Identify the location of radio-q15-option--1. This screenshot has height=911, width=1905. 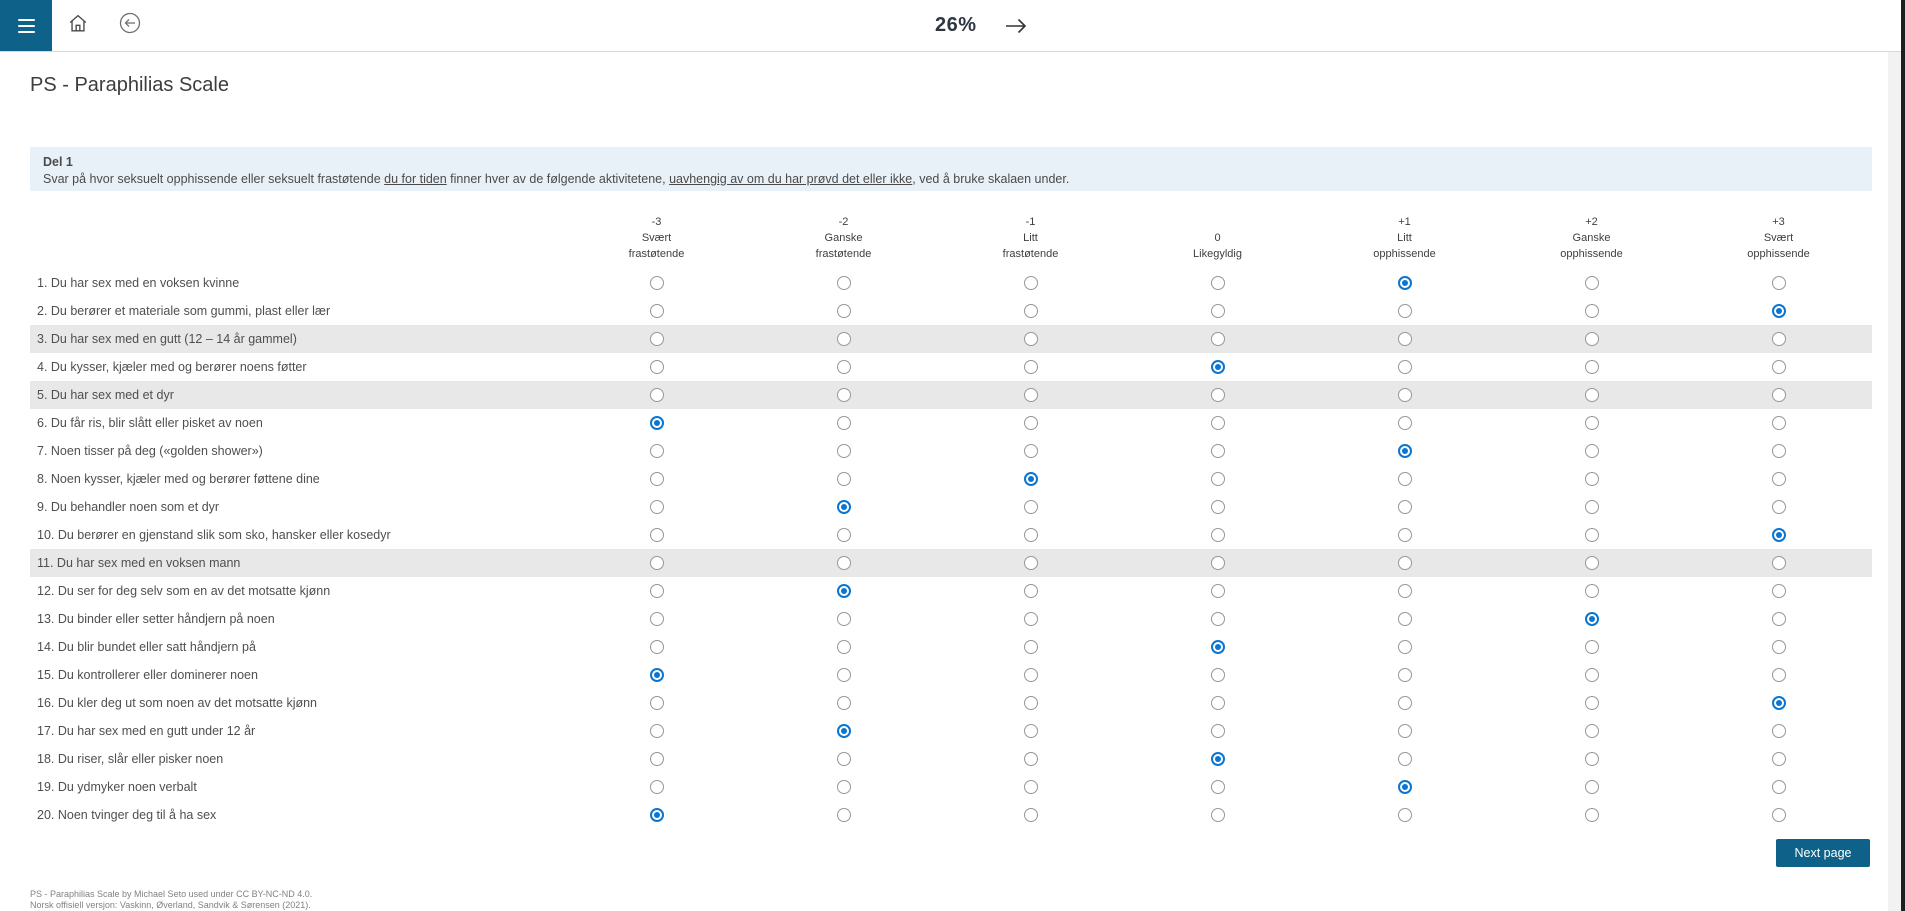
(1030, 675).